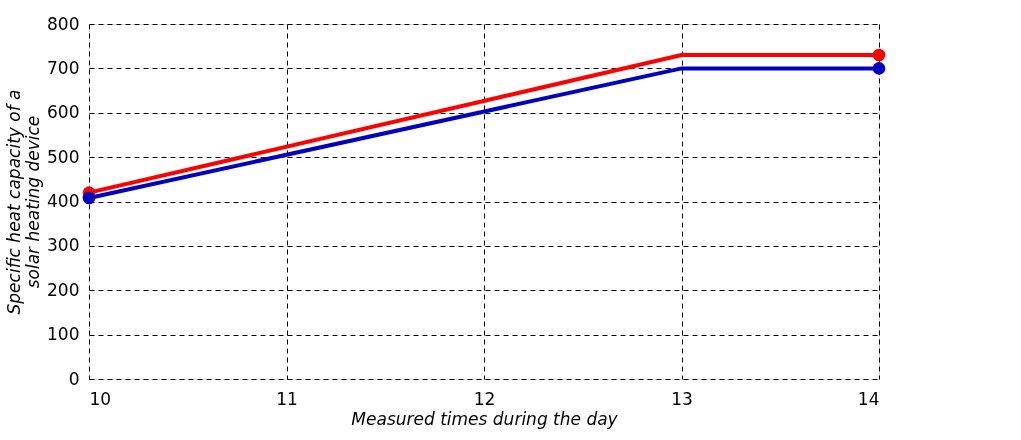  What do you see at coordinates (287, 398) in the screenshot?
I see `x-tick-label: 11` at bounding box center [287, 398].